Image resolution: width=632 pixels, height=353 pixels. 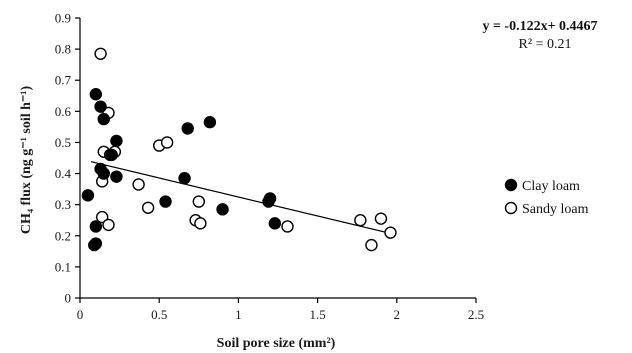 What do you see at coordinates (546, 197) in the screenshot?
I see `legend: Clay loam Sandy loam` at bounding box center [546, 197].